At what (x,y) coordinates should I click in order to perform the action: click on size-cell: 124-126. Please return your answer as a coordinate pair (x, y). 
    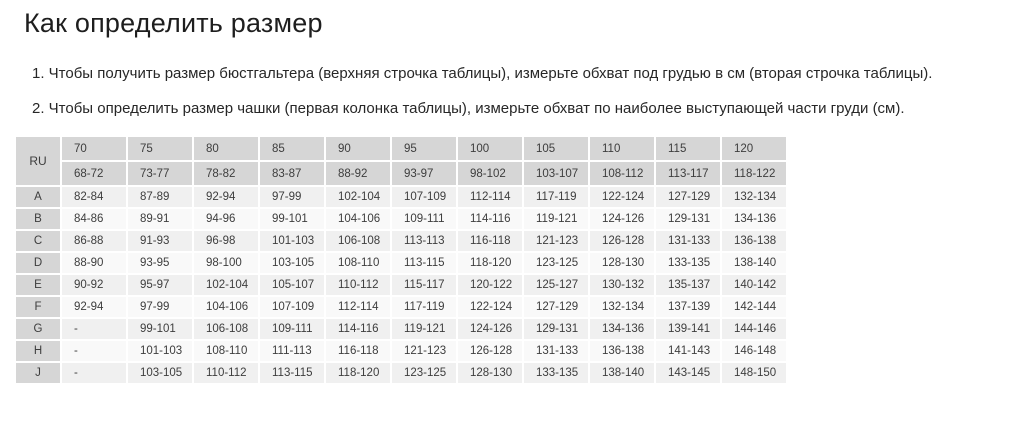
    Looking at the image, I should click on (490, 329).